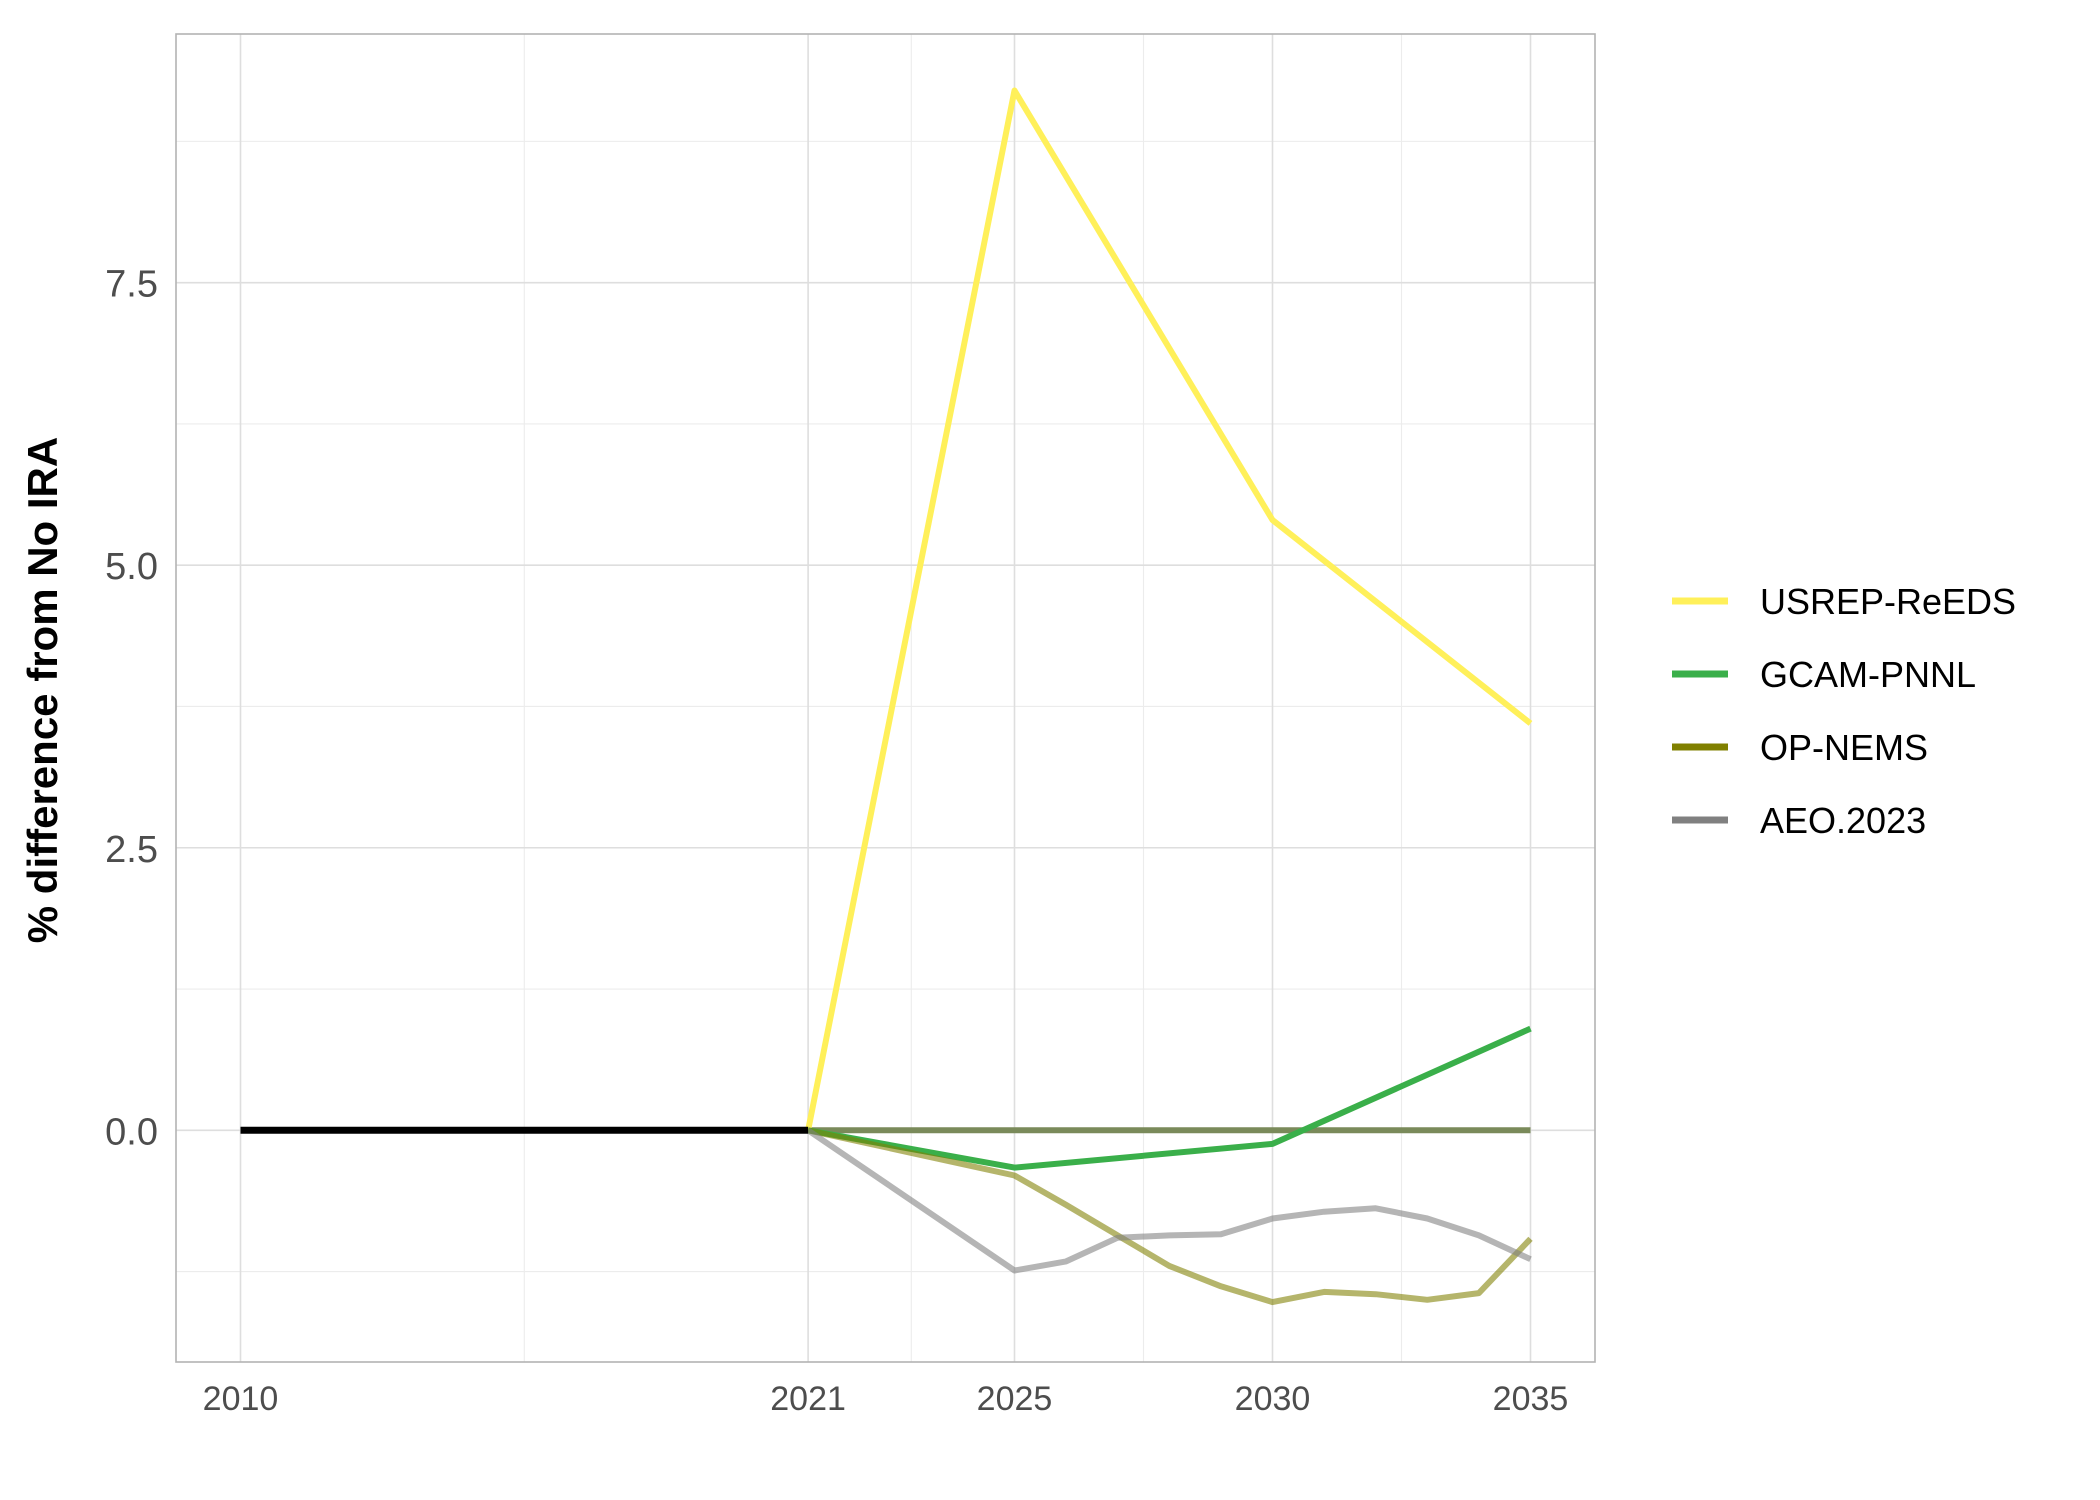 This screenshot has width=2100, height=1500. Describe the element at coordinates (241, 1399) in the screenshot. I see `x-tick-label: 2010` at that location.